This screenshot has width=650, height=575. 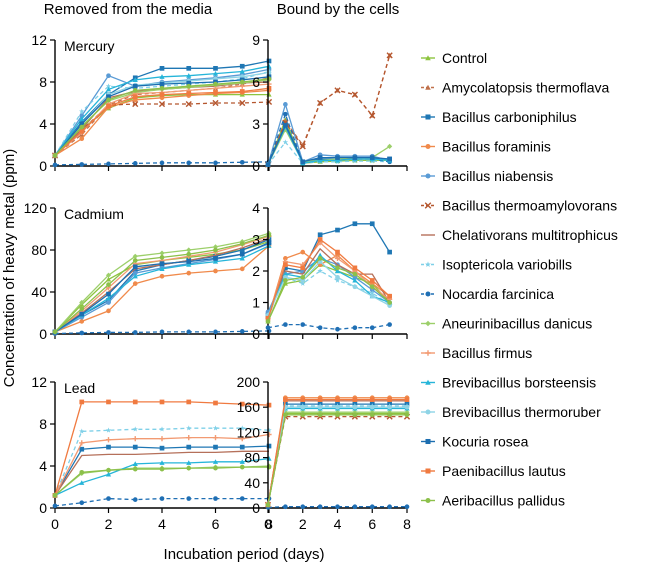 I want to click on series-paenibacillus-lautus, so click(x=328, y=279).